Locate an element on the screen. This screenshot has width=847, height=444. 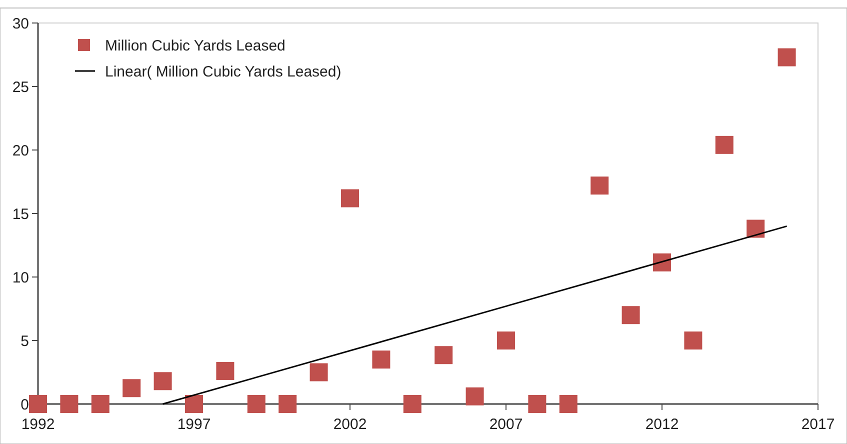
legend-label: Linear( Million Cubic Yards Leased) is located at coordinates (223, 71).